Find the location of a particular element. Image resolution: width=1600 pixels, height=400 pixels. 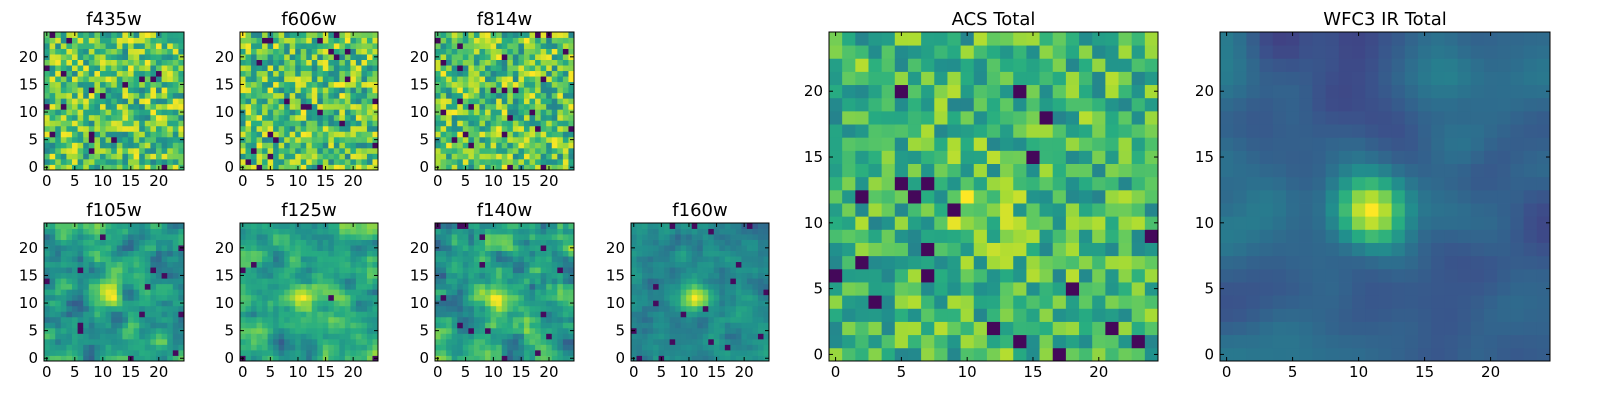

axes-frame is located at coordinates (504, 101).